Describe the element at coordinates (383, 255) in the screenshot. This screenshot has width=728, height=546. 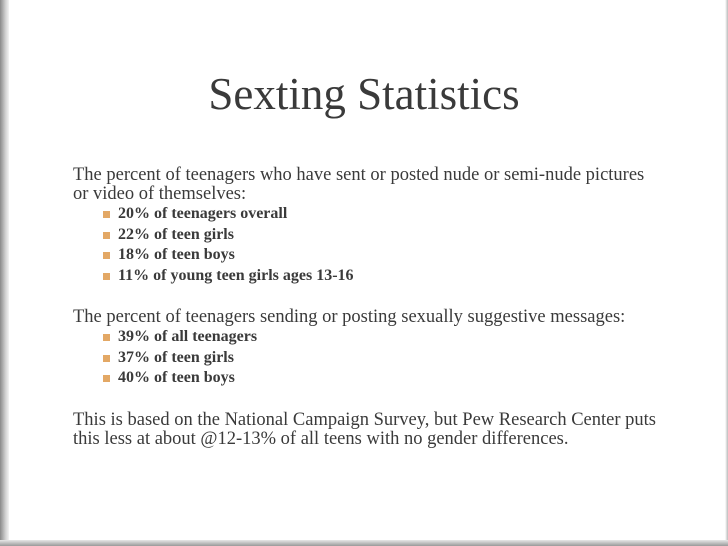
I see `bullet-item: 18% of teen boys` at that location.